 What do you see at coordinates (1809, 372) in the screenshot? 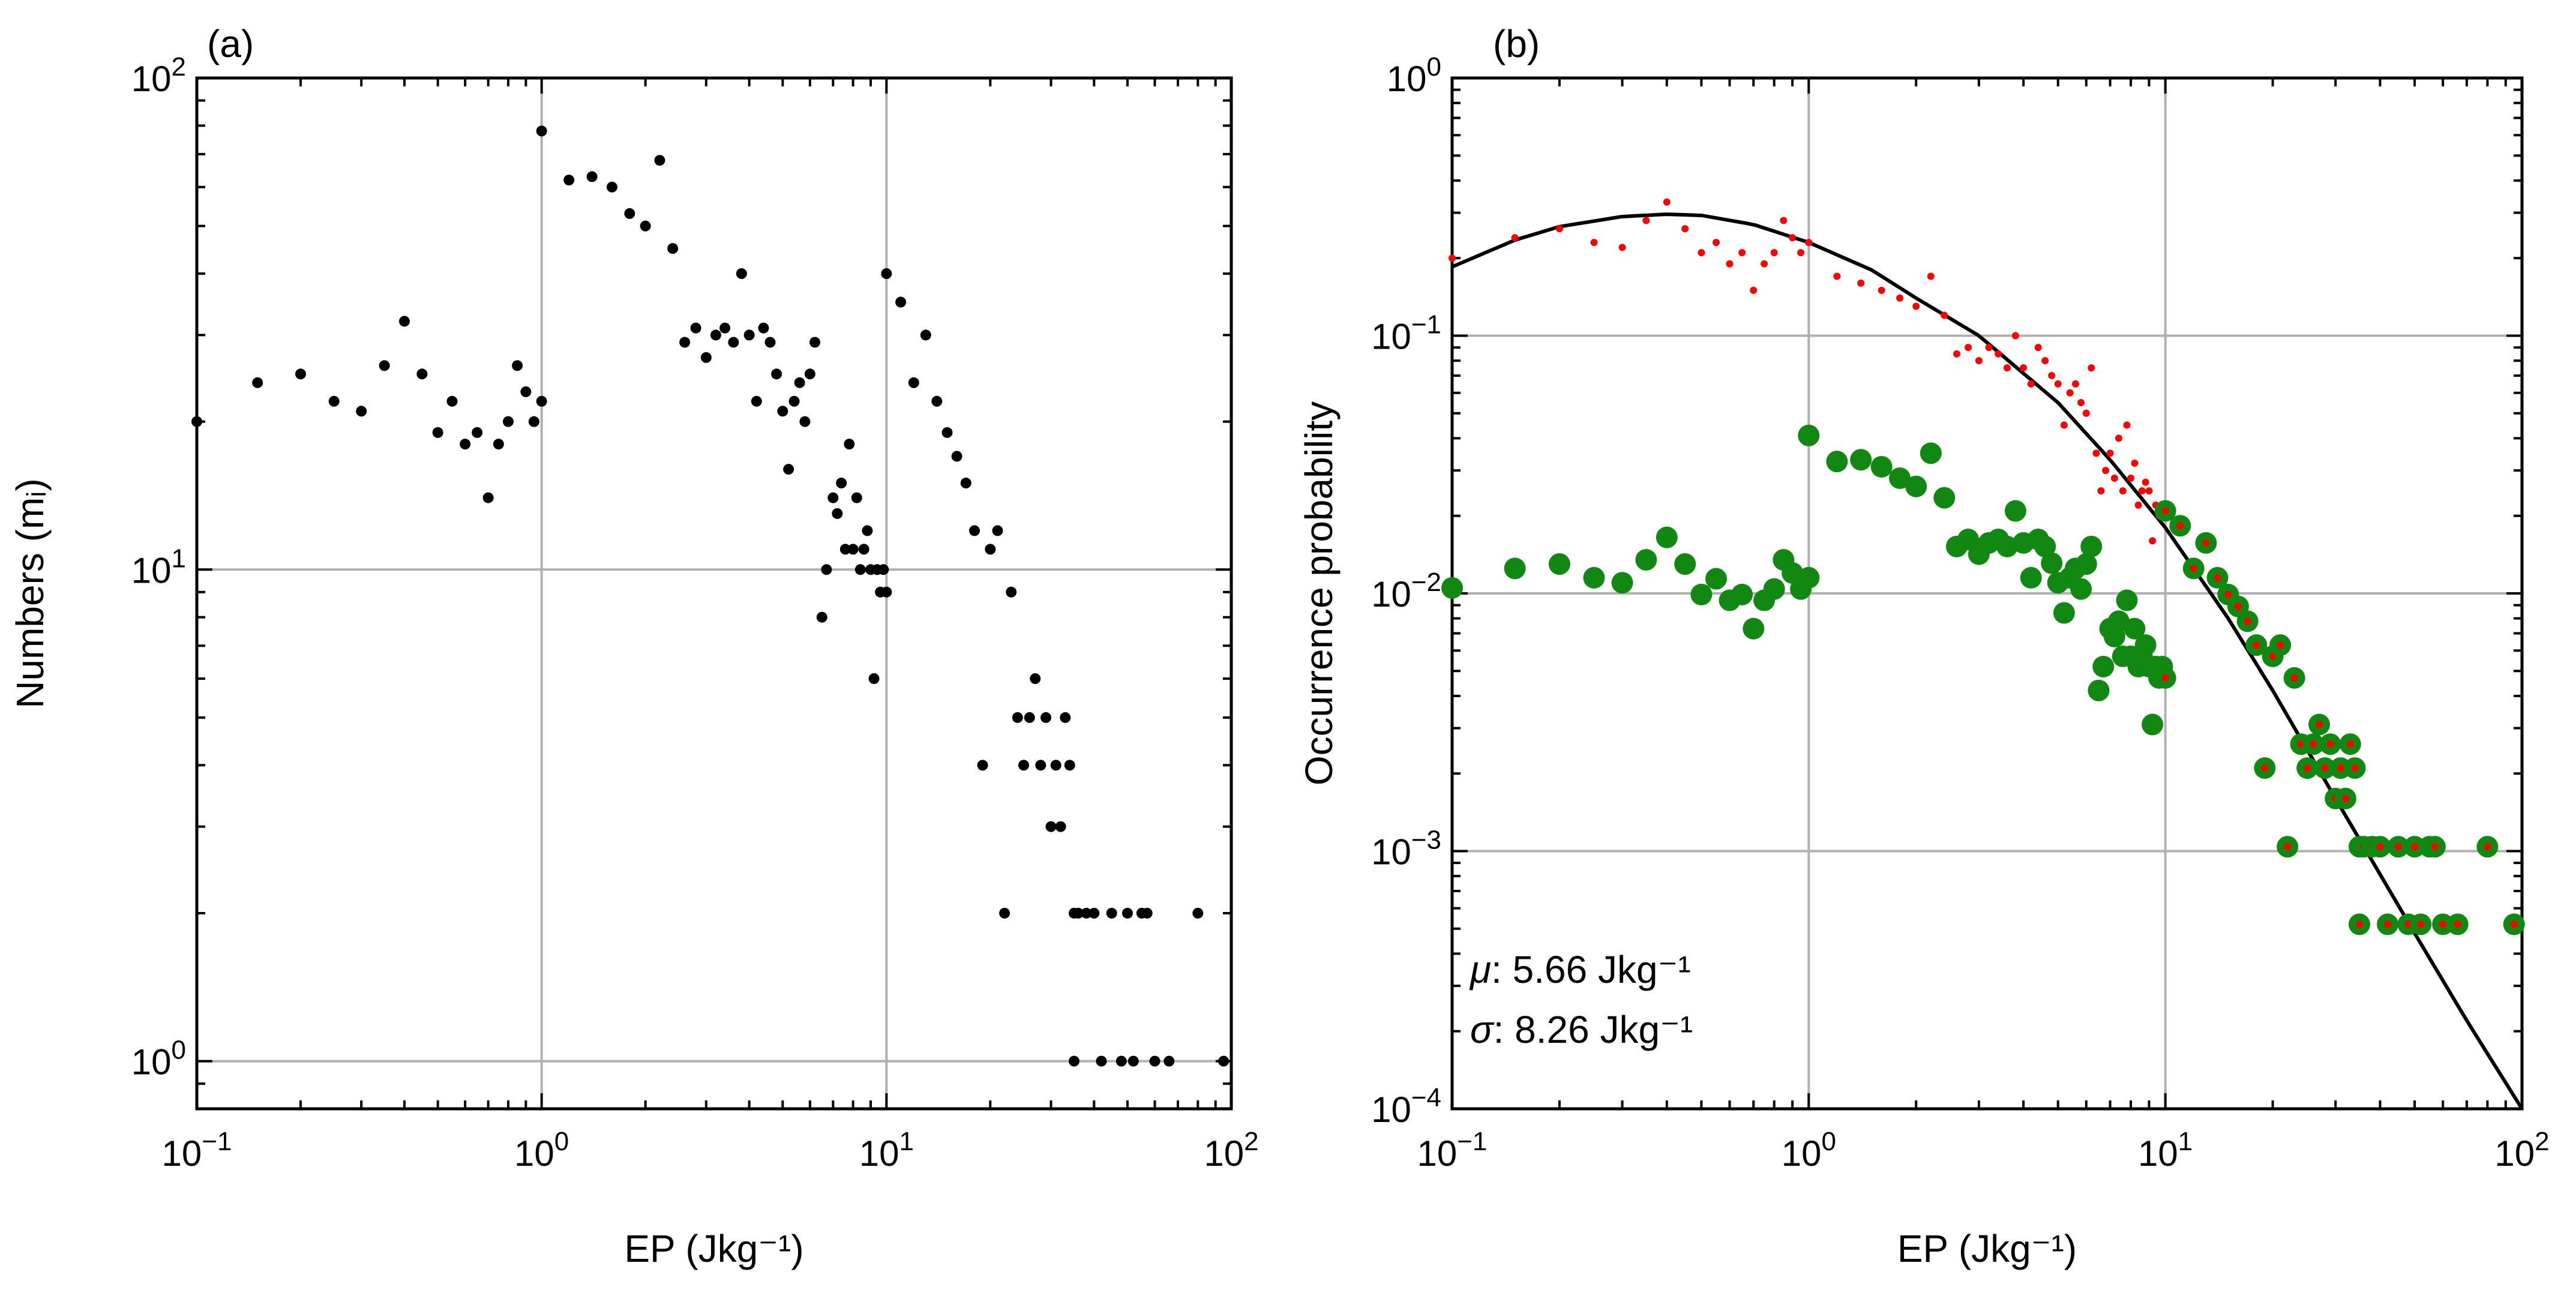
I see `series-red` at bounding box center [1809, 372].